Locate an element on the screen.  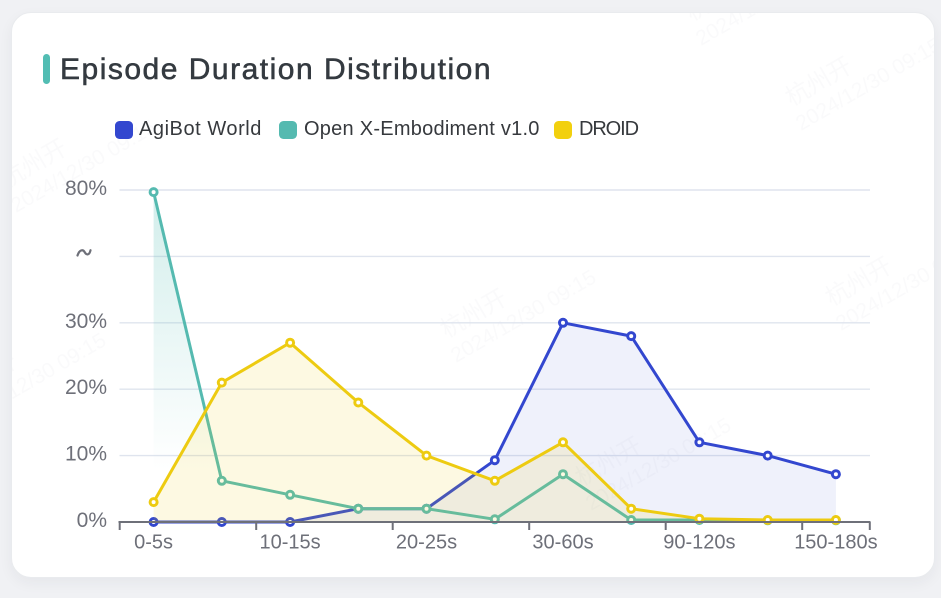
svg-text: 20-25s is located at coordinates (426, 543).